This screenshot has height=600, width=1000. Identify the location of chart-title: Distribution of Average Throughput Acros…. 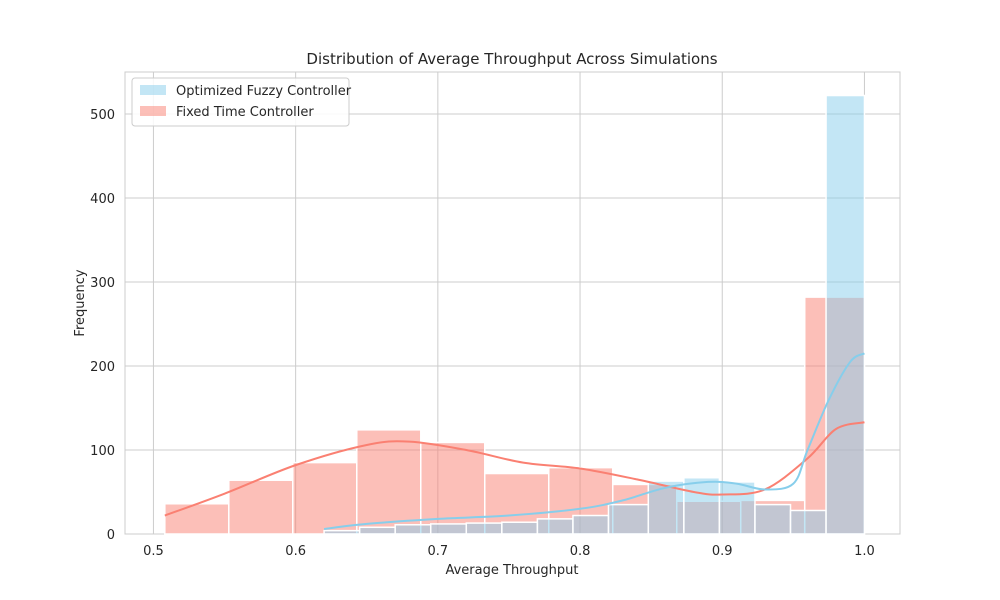
(511, 59).